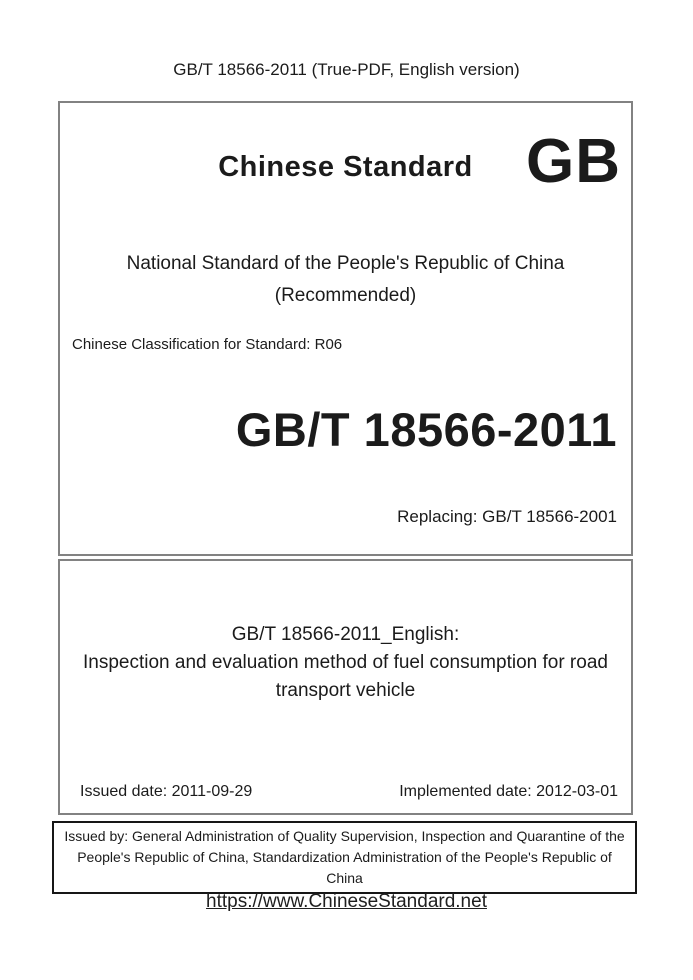 The image size is (693, 980). What do you see at coordinates (507, 516) in the screenshot?
I see `replacing-note: Replacing: GB/T 18566-2001` at bounding box center [507, 516].